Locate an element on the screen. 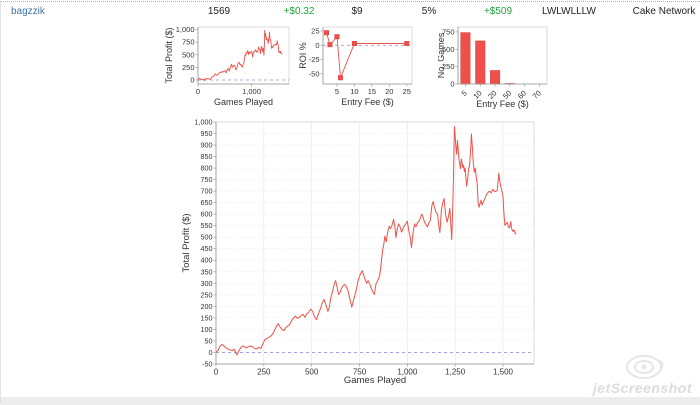 The height and width of the screenshot is (405, 700). x-tick-label: 15 is located at coordinates (372, 91).